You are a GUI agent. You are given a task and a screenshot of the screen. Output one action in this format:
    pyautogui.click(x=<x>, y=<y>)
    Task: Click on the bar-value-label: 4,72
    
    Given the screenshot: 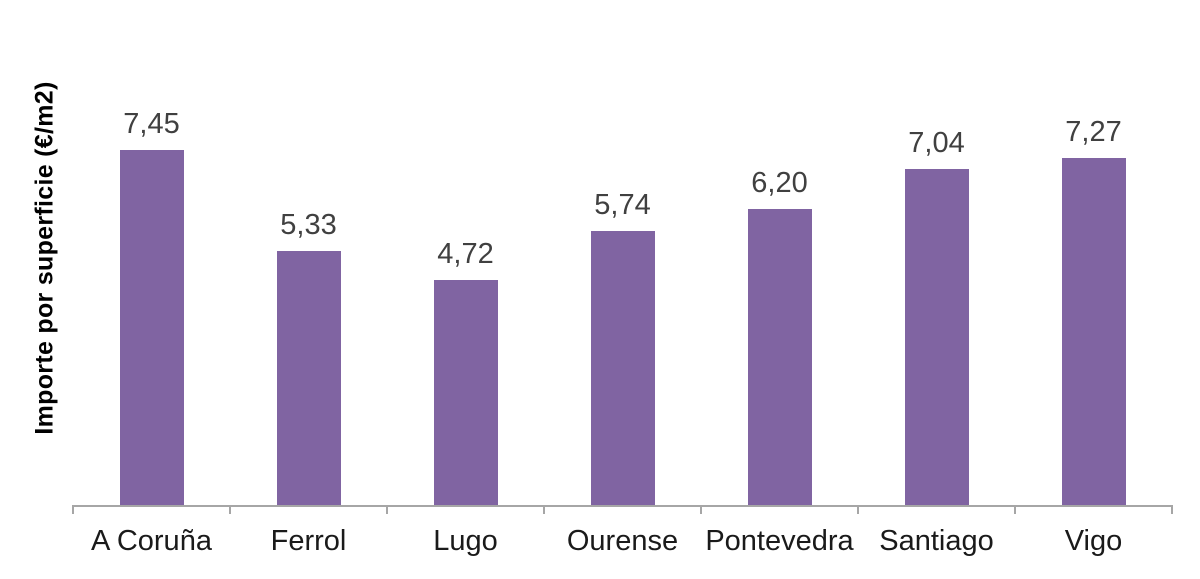 What is the action you would take?
    pyautogui.click(x=465, y=253)
    